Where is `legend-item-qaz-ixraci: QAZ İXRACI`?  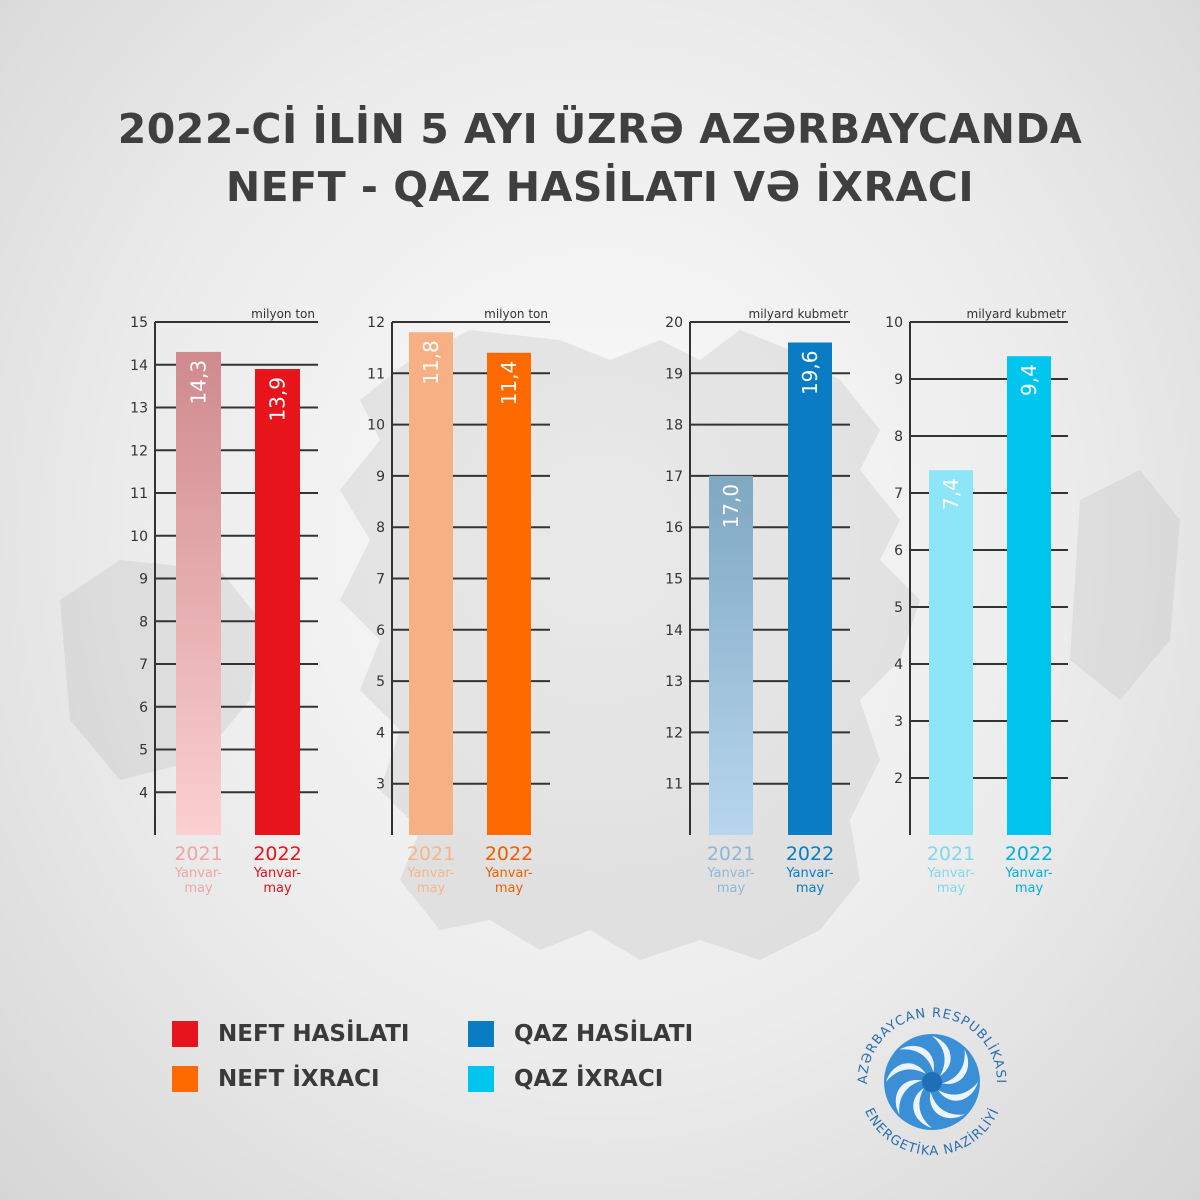 legend-item-qaz-ixraci: QAZ İXRACI is located at coordinates (565, 1079).